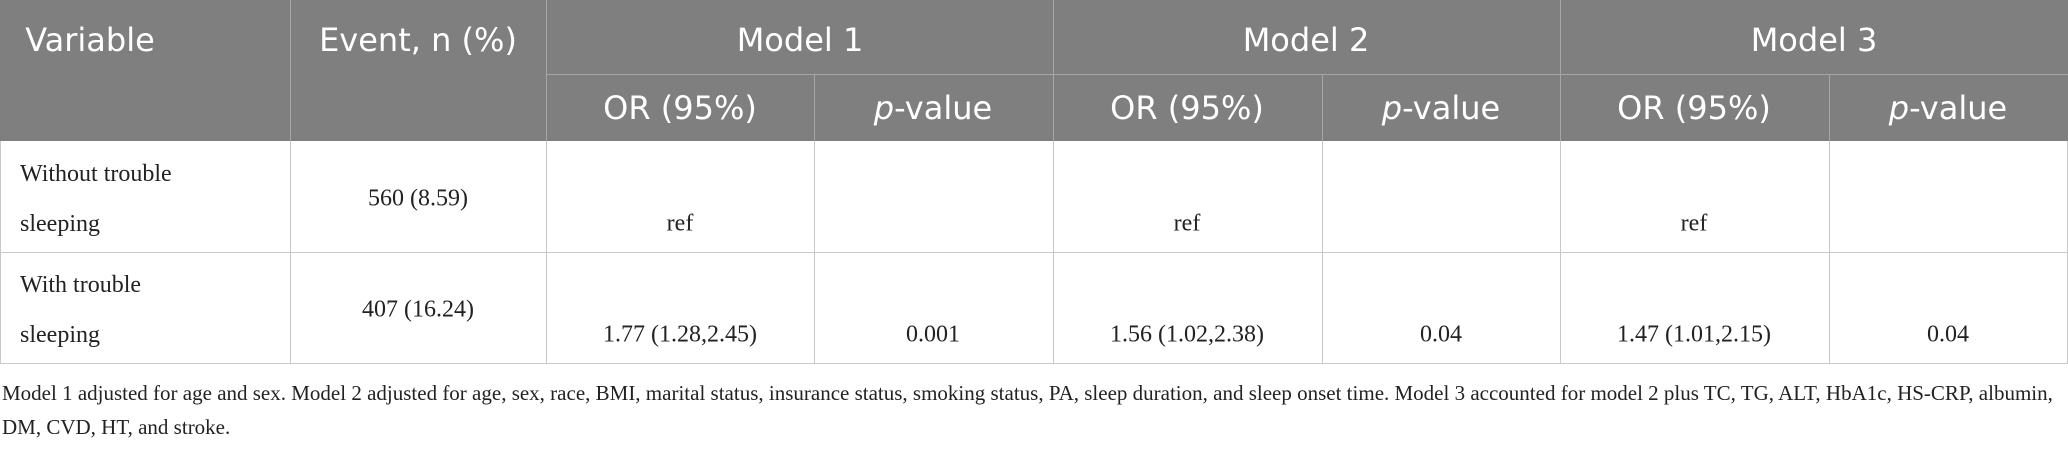  What do you see at coordinates (680, 334) in the screenshot?
I see `cell: 1.77 (1.28,2.45)` at bounding box center [680, 334].